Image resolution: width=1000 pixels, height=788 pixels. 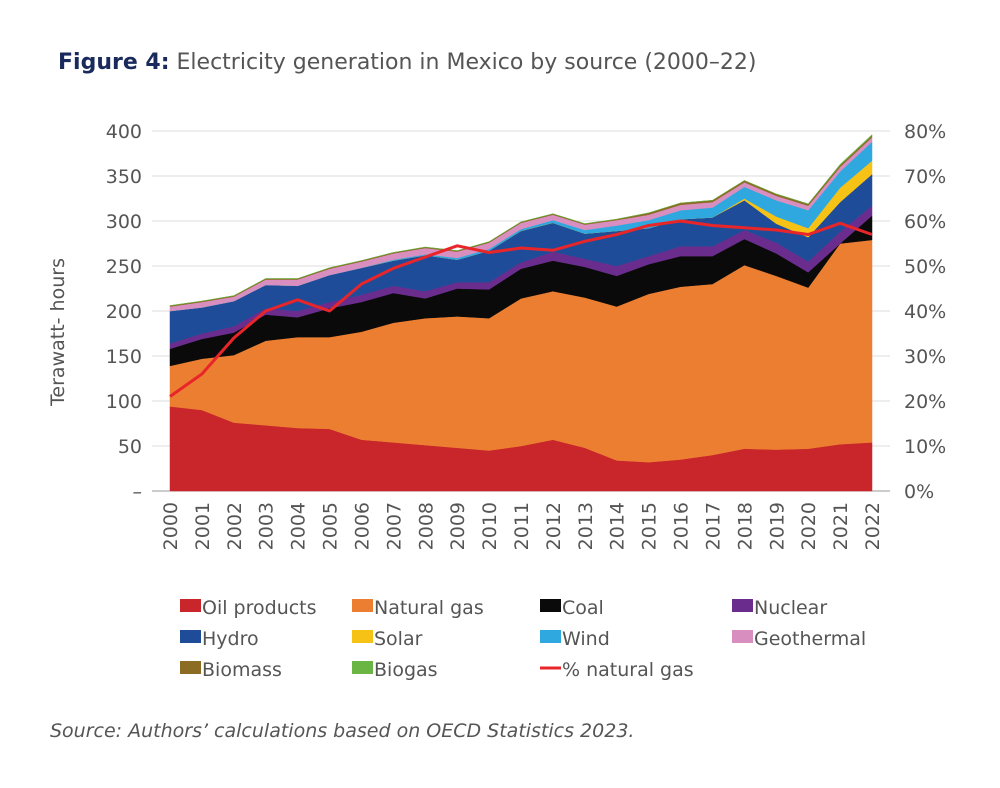 I want to click on y-tick-label: –, so click(x=138, y=492).